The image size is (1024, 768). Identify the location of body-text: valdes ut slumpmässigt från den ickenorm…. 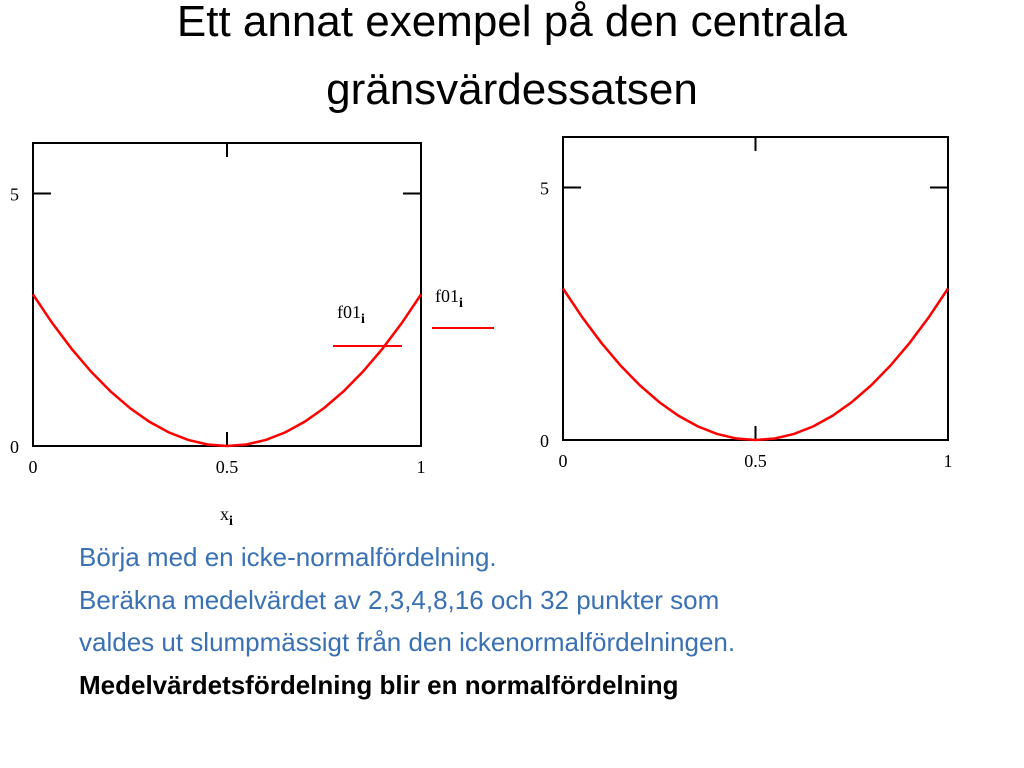
(407, 642).